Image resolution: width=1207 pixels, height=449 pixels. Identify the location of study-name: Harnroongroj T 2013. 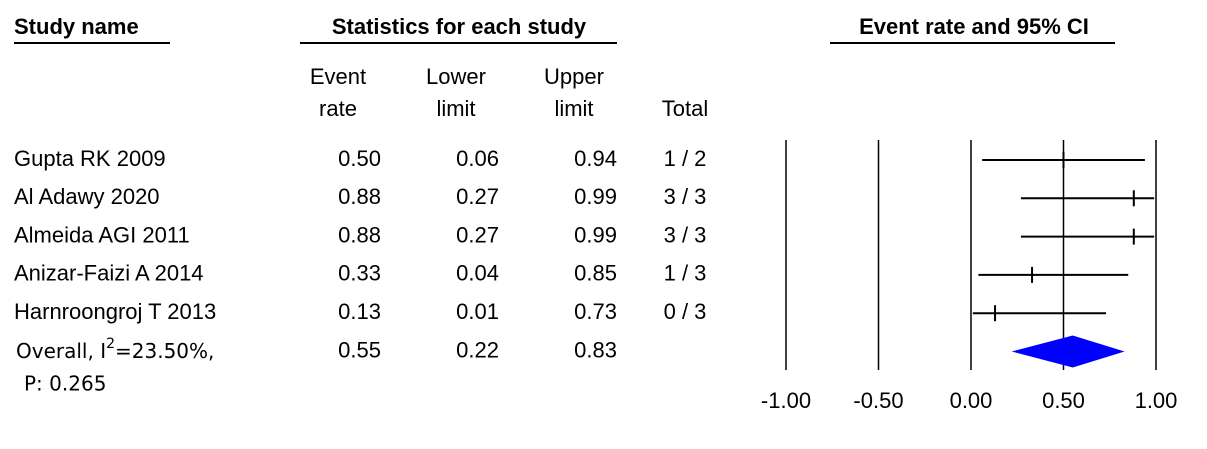
(115, 311).